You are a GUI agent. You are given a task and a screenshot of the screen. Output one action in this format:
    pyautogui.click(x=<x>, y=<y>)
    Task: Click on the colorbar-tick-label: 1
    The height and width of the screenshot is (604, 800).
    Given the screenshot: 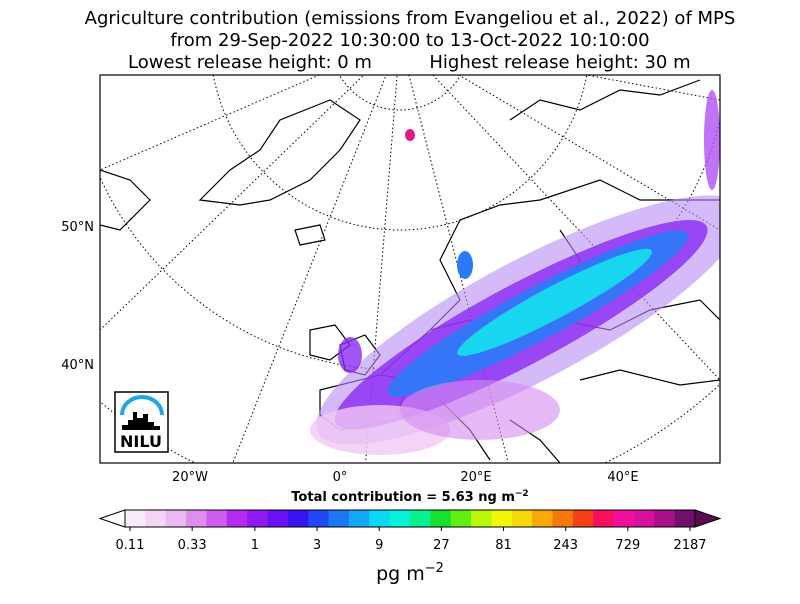 What is the action you would take?
    pyautogui.click(x=255, y=545)
    